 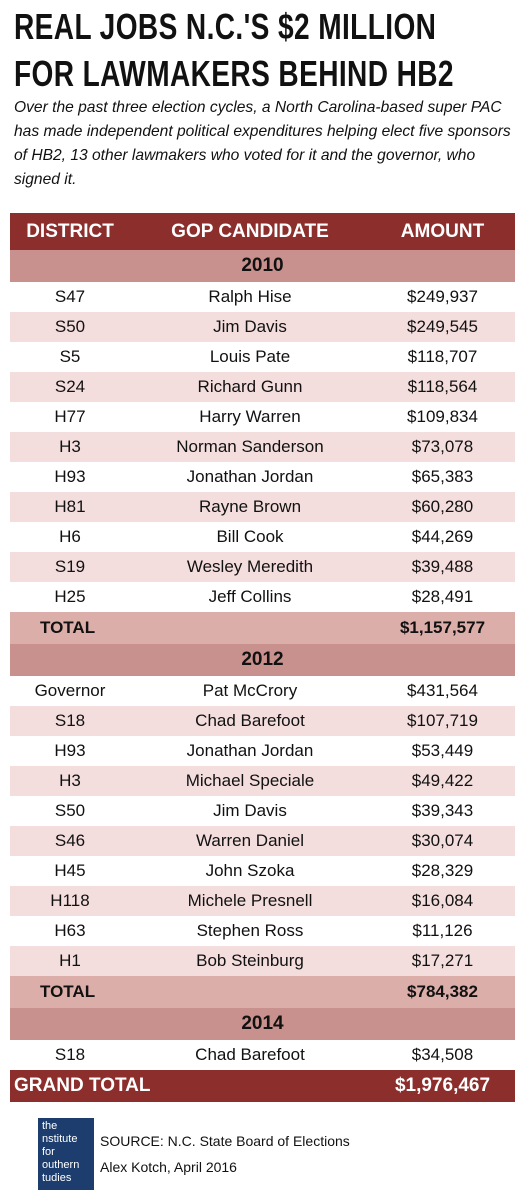 I want to click on cell: Michele Presnell, so click(x=250, y=900).